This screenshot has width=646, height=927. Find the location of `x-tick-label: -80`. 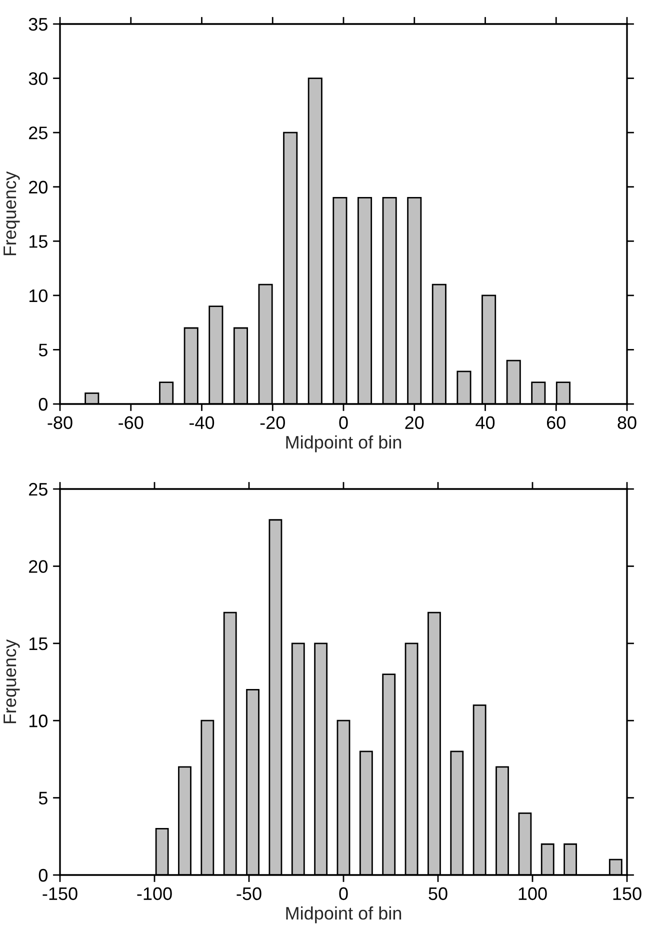

x-tick-label: -80 is located at coordinates (60, 423).